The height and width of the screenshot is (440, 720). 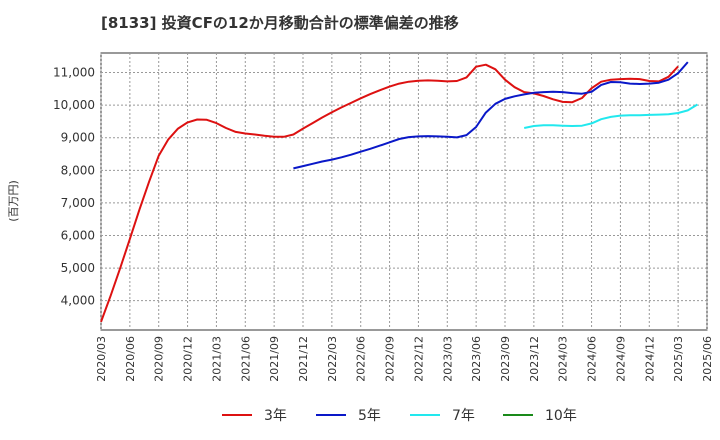 What do you see at coordinates (678, 359) in the screenshot?
I see `x-tick-label: 2025/03` at bounding box center [678, 359].